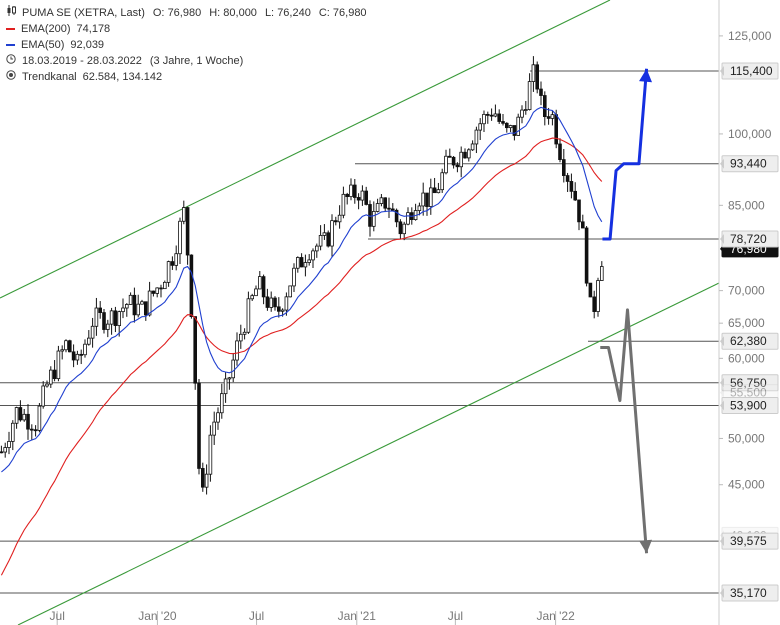 The width and height of the screenshot is (780, 625). What do you see at coordinates (83, 13) in the screenshot?
I see `instrument-title: PUMA SE (XETRA, Last)` at bounding box center [83, 13].